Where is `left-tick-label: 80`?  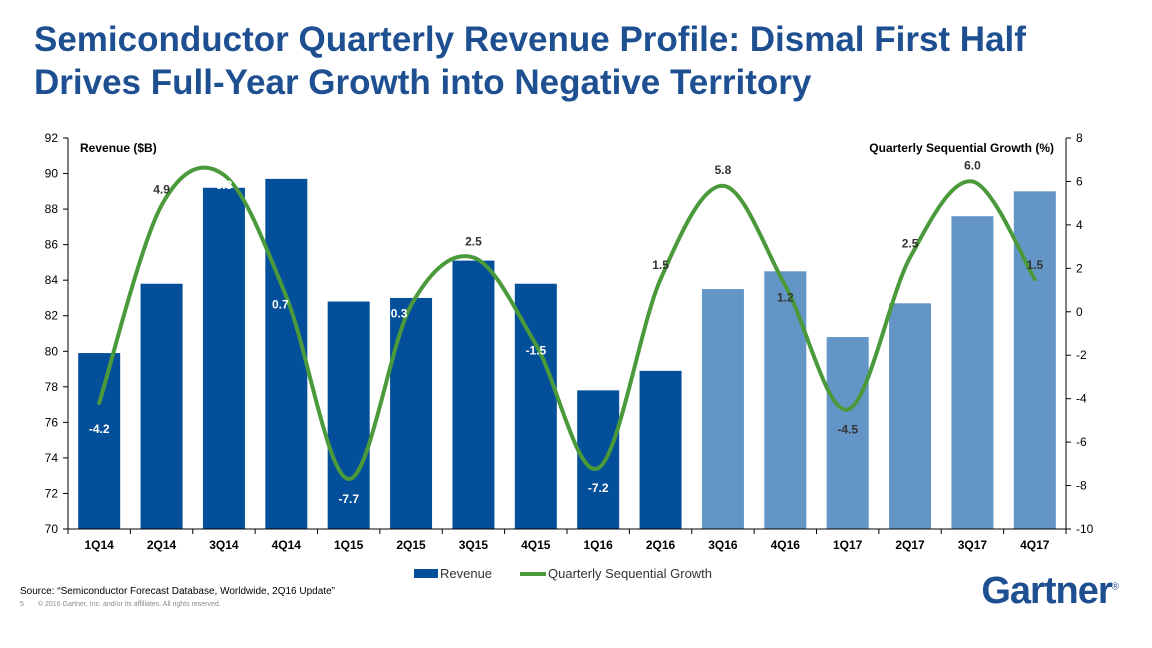 left-tick-label: 80 is located at coordinates (52, 351).